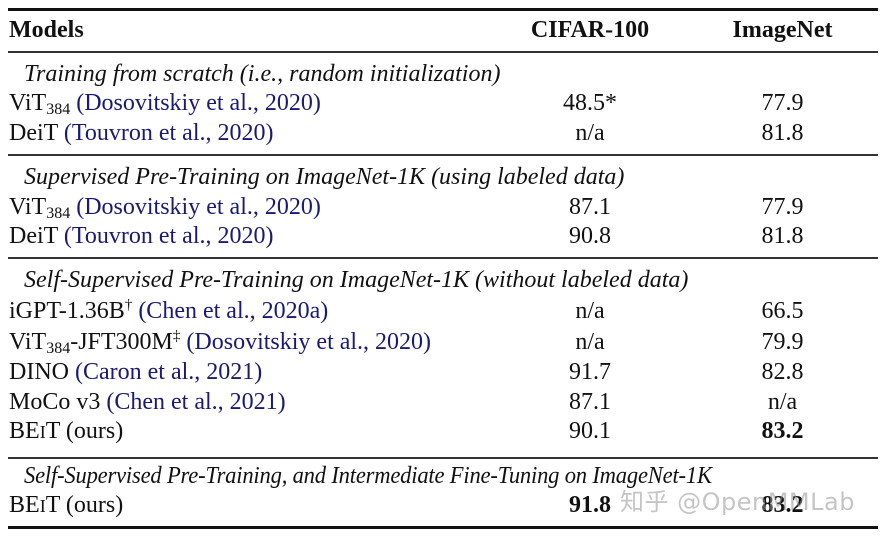  What do you see at coordinates (442, 372) in the screenshot?
I see `table-row: DINO (Caron et al., 2021) 91.7 82.8` at bounding box center [442, 372].